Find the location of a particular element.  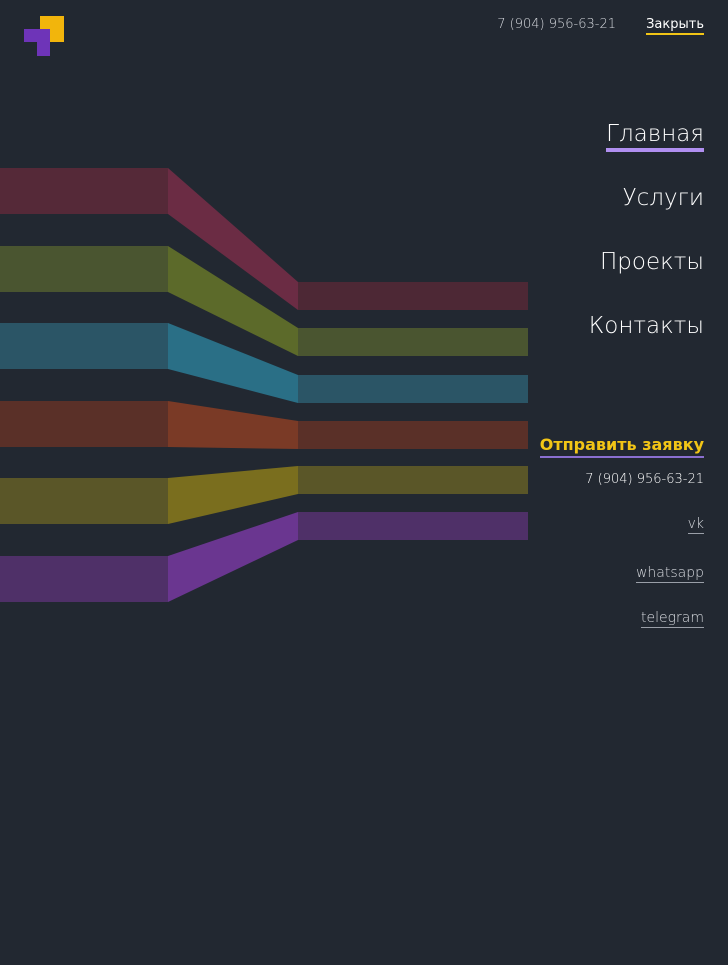

stripe-2-right is located at coordinates (413, 342).